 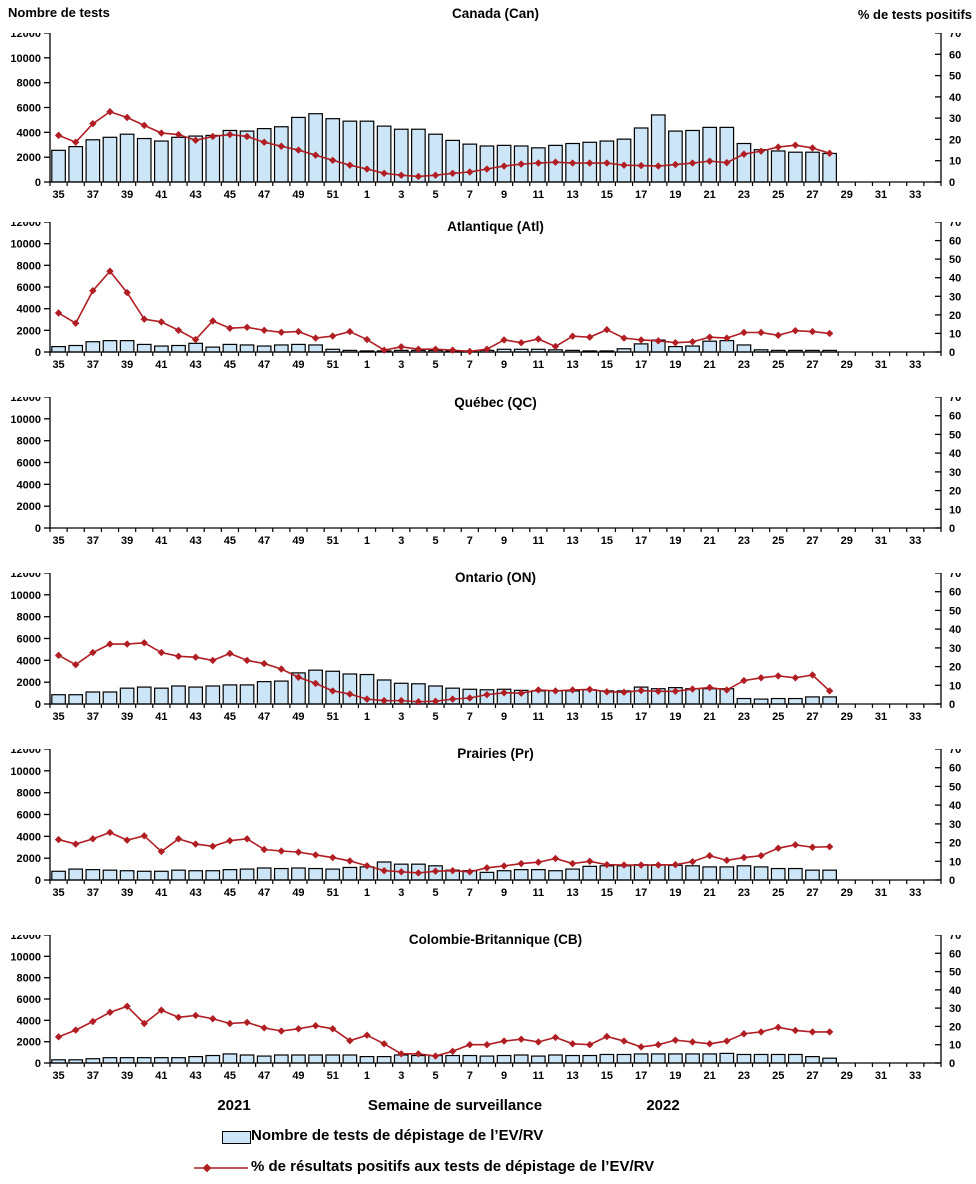 What do you see at coordinates (663, 1105) in the screenshot?
I see `year-label-2022: 2022` at bounding box center [663, 1105].